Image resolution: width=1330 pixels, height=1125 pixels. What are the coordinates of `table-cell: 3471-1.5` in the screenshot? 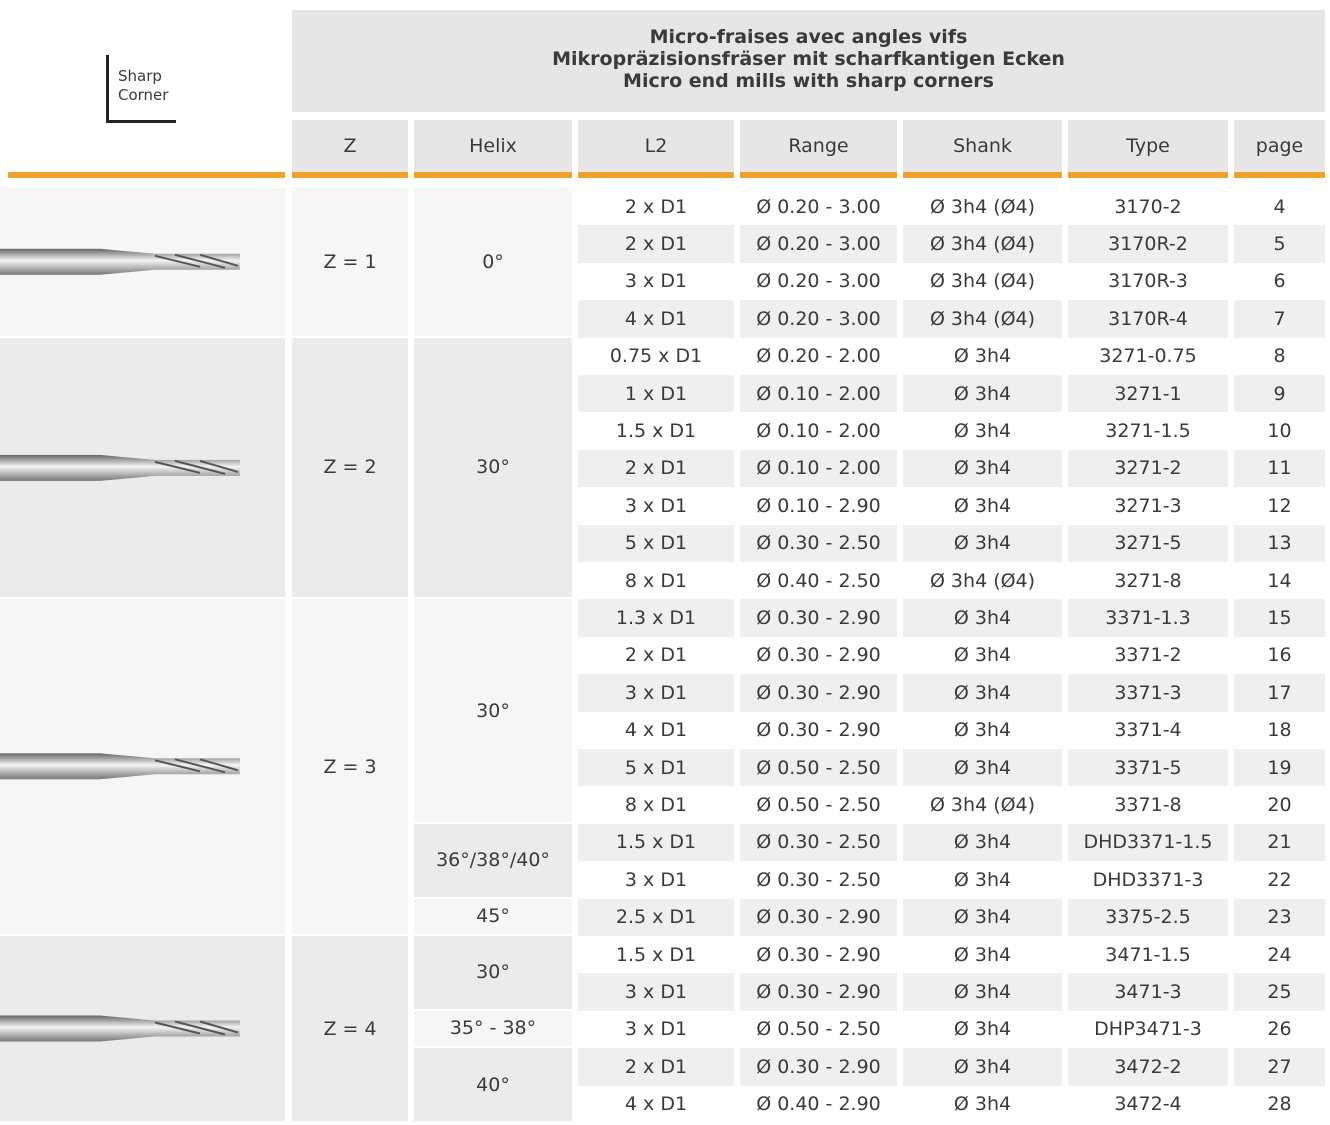 It's located at (1148, 955).